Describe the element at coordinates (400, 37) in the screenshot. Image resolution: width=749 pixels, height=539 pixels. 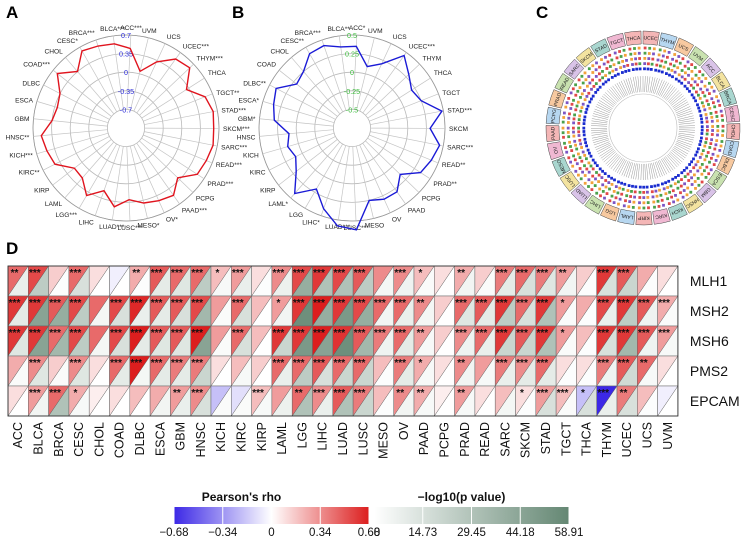
I see `radar-b-category-label: UCS` at that location.